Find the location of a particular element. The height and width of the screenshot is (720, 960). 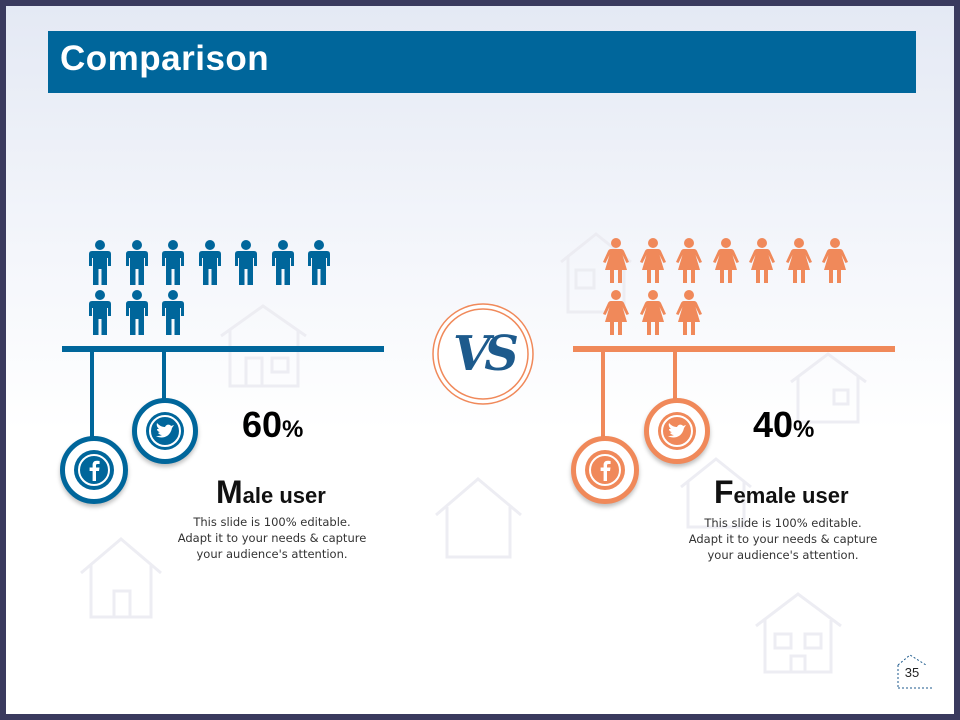

male-twitter-connector is located at coordinates (164, 377).